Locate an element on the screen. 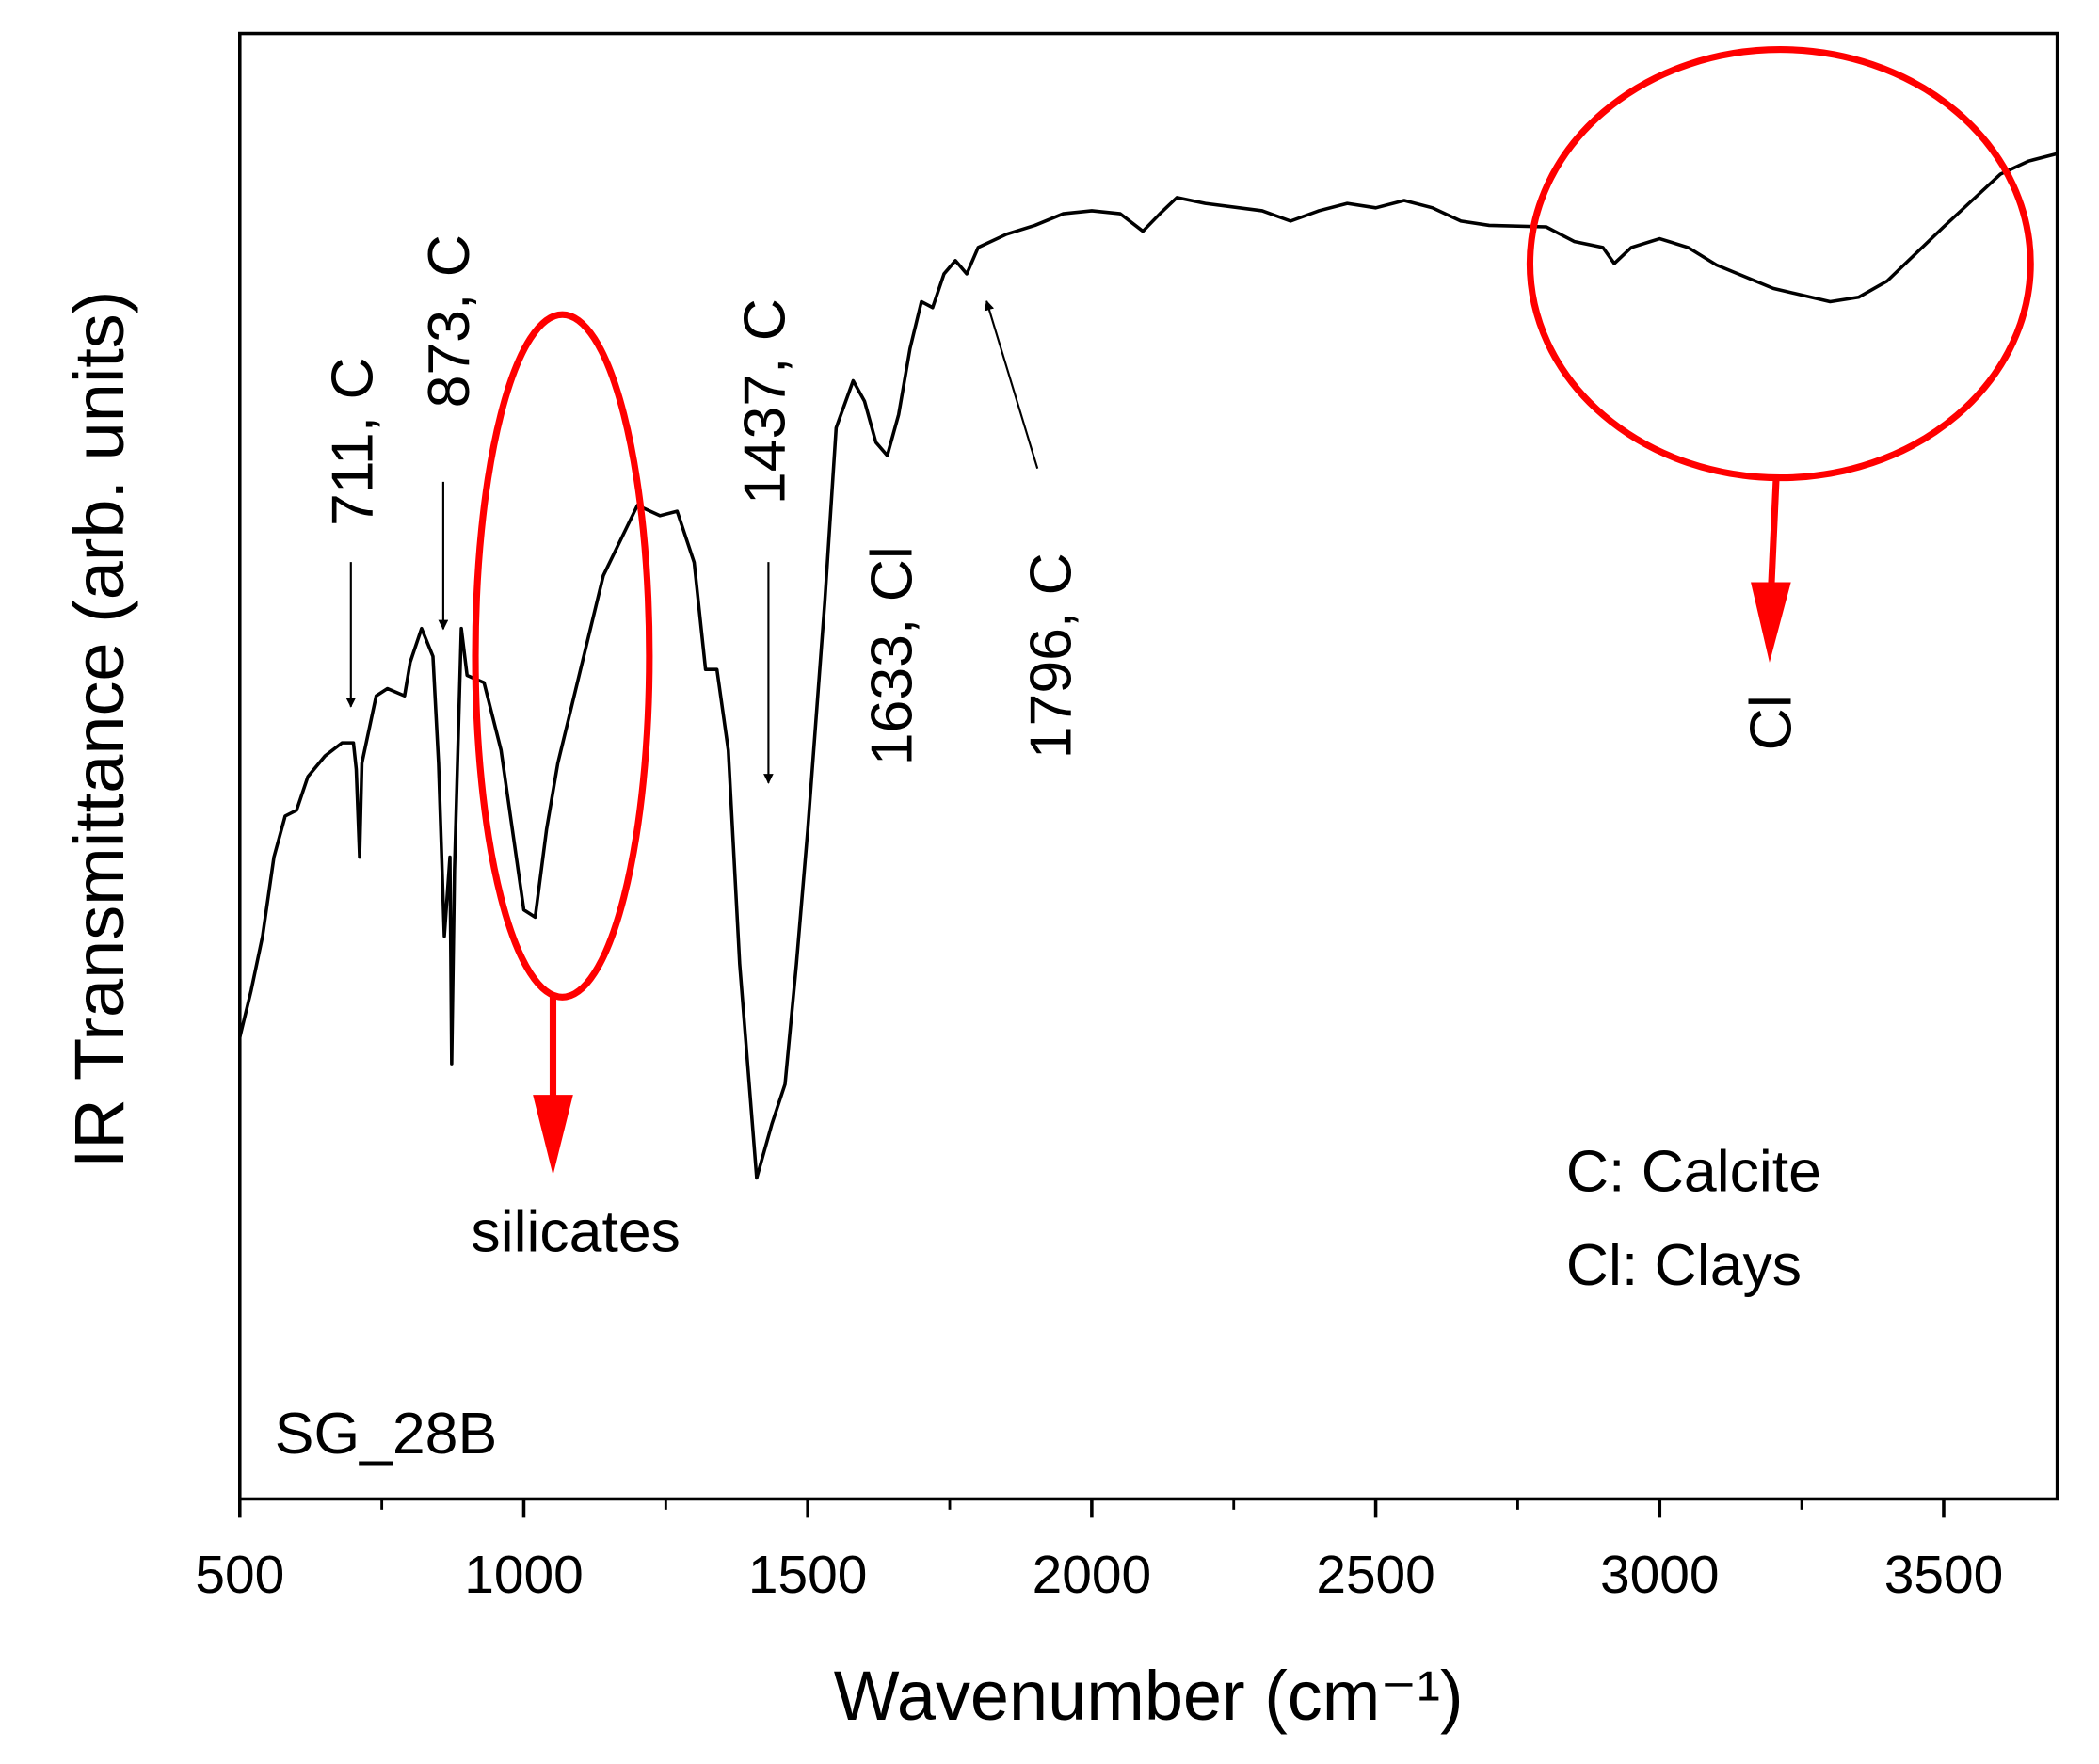  x-tick-label: 2500 is located at coordinates (1375, 1575).